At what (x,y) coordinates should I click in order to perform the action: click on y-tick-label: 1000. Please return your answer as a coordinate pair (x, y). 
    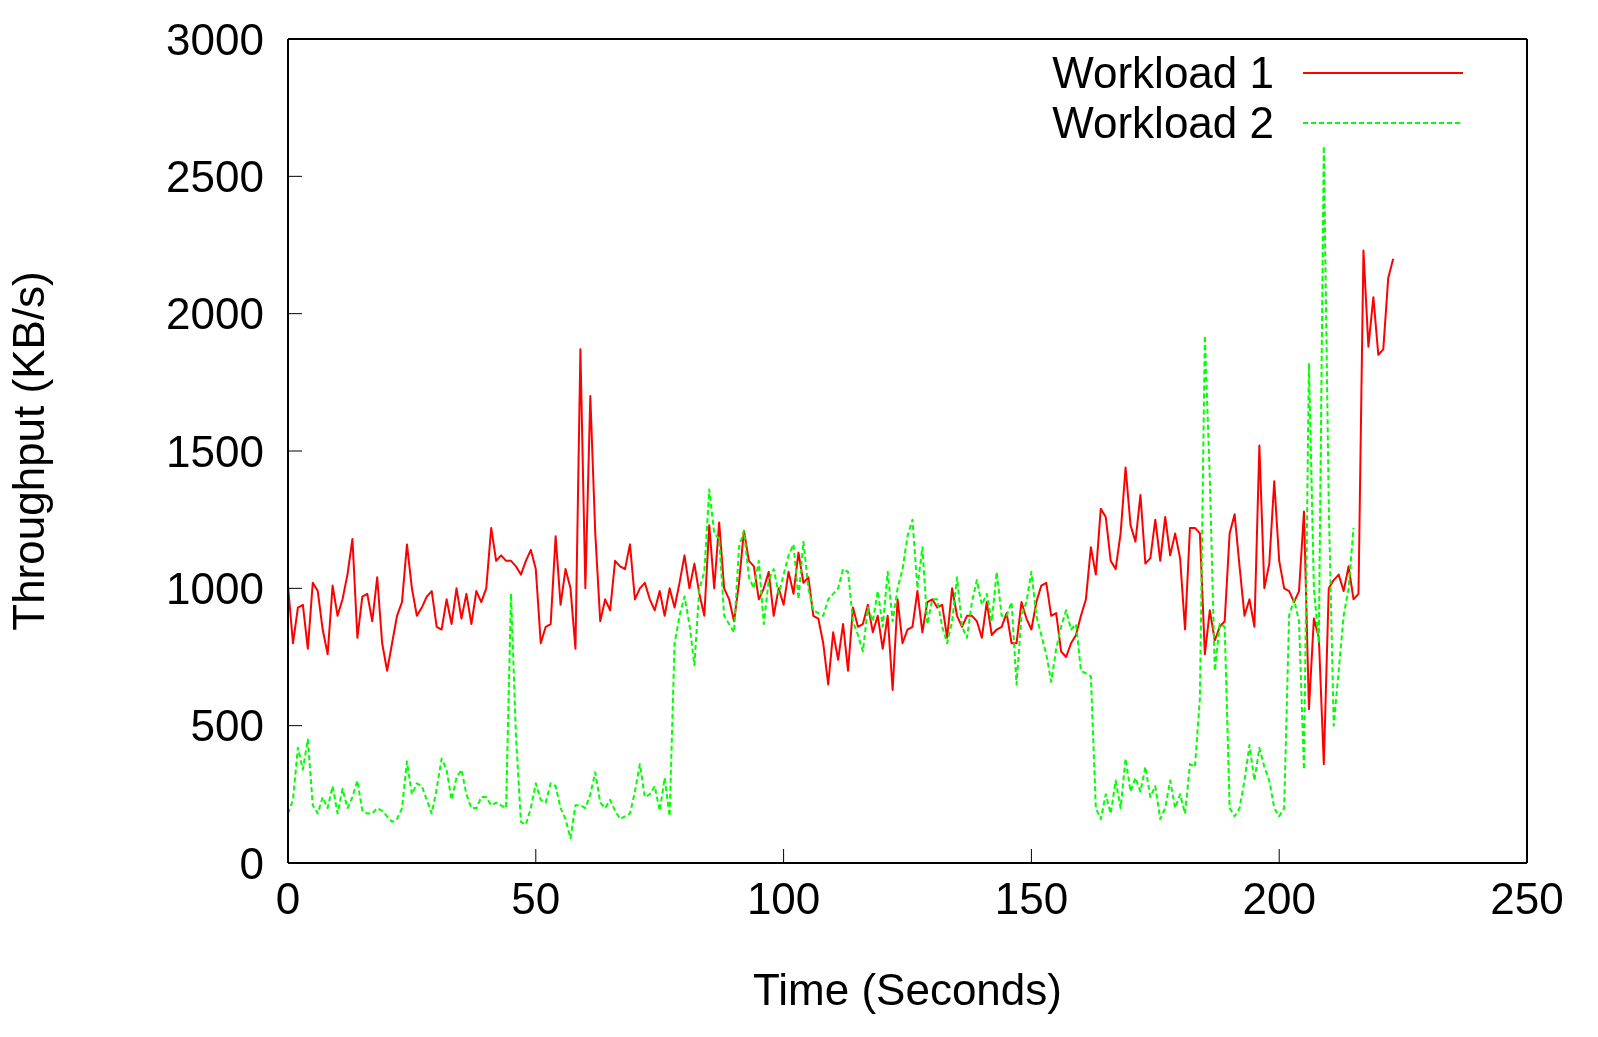
    Looking at the image, I should click on (215, 588).